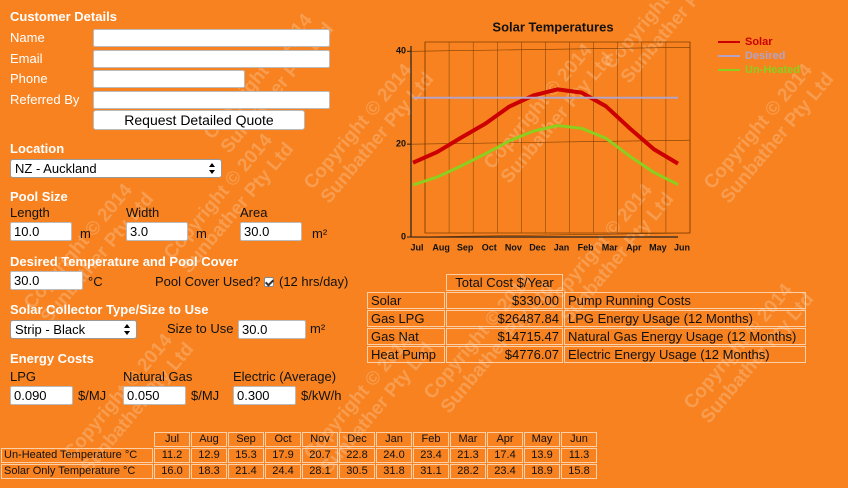 The height and width of the screenshot is (488, 848). I want to click on section-title: Desired Temperature and Pool Cover, so click(124, 261).